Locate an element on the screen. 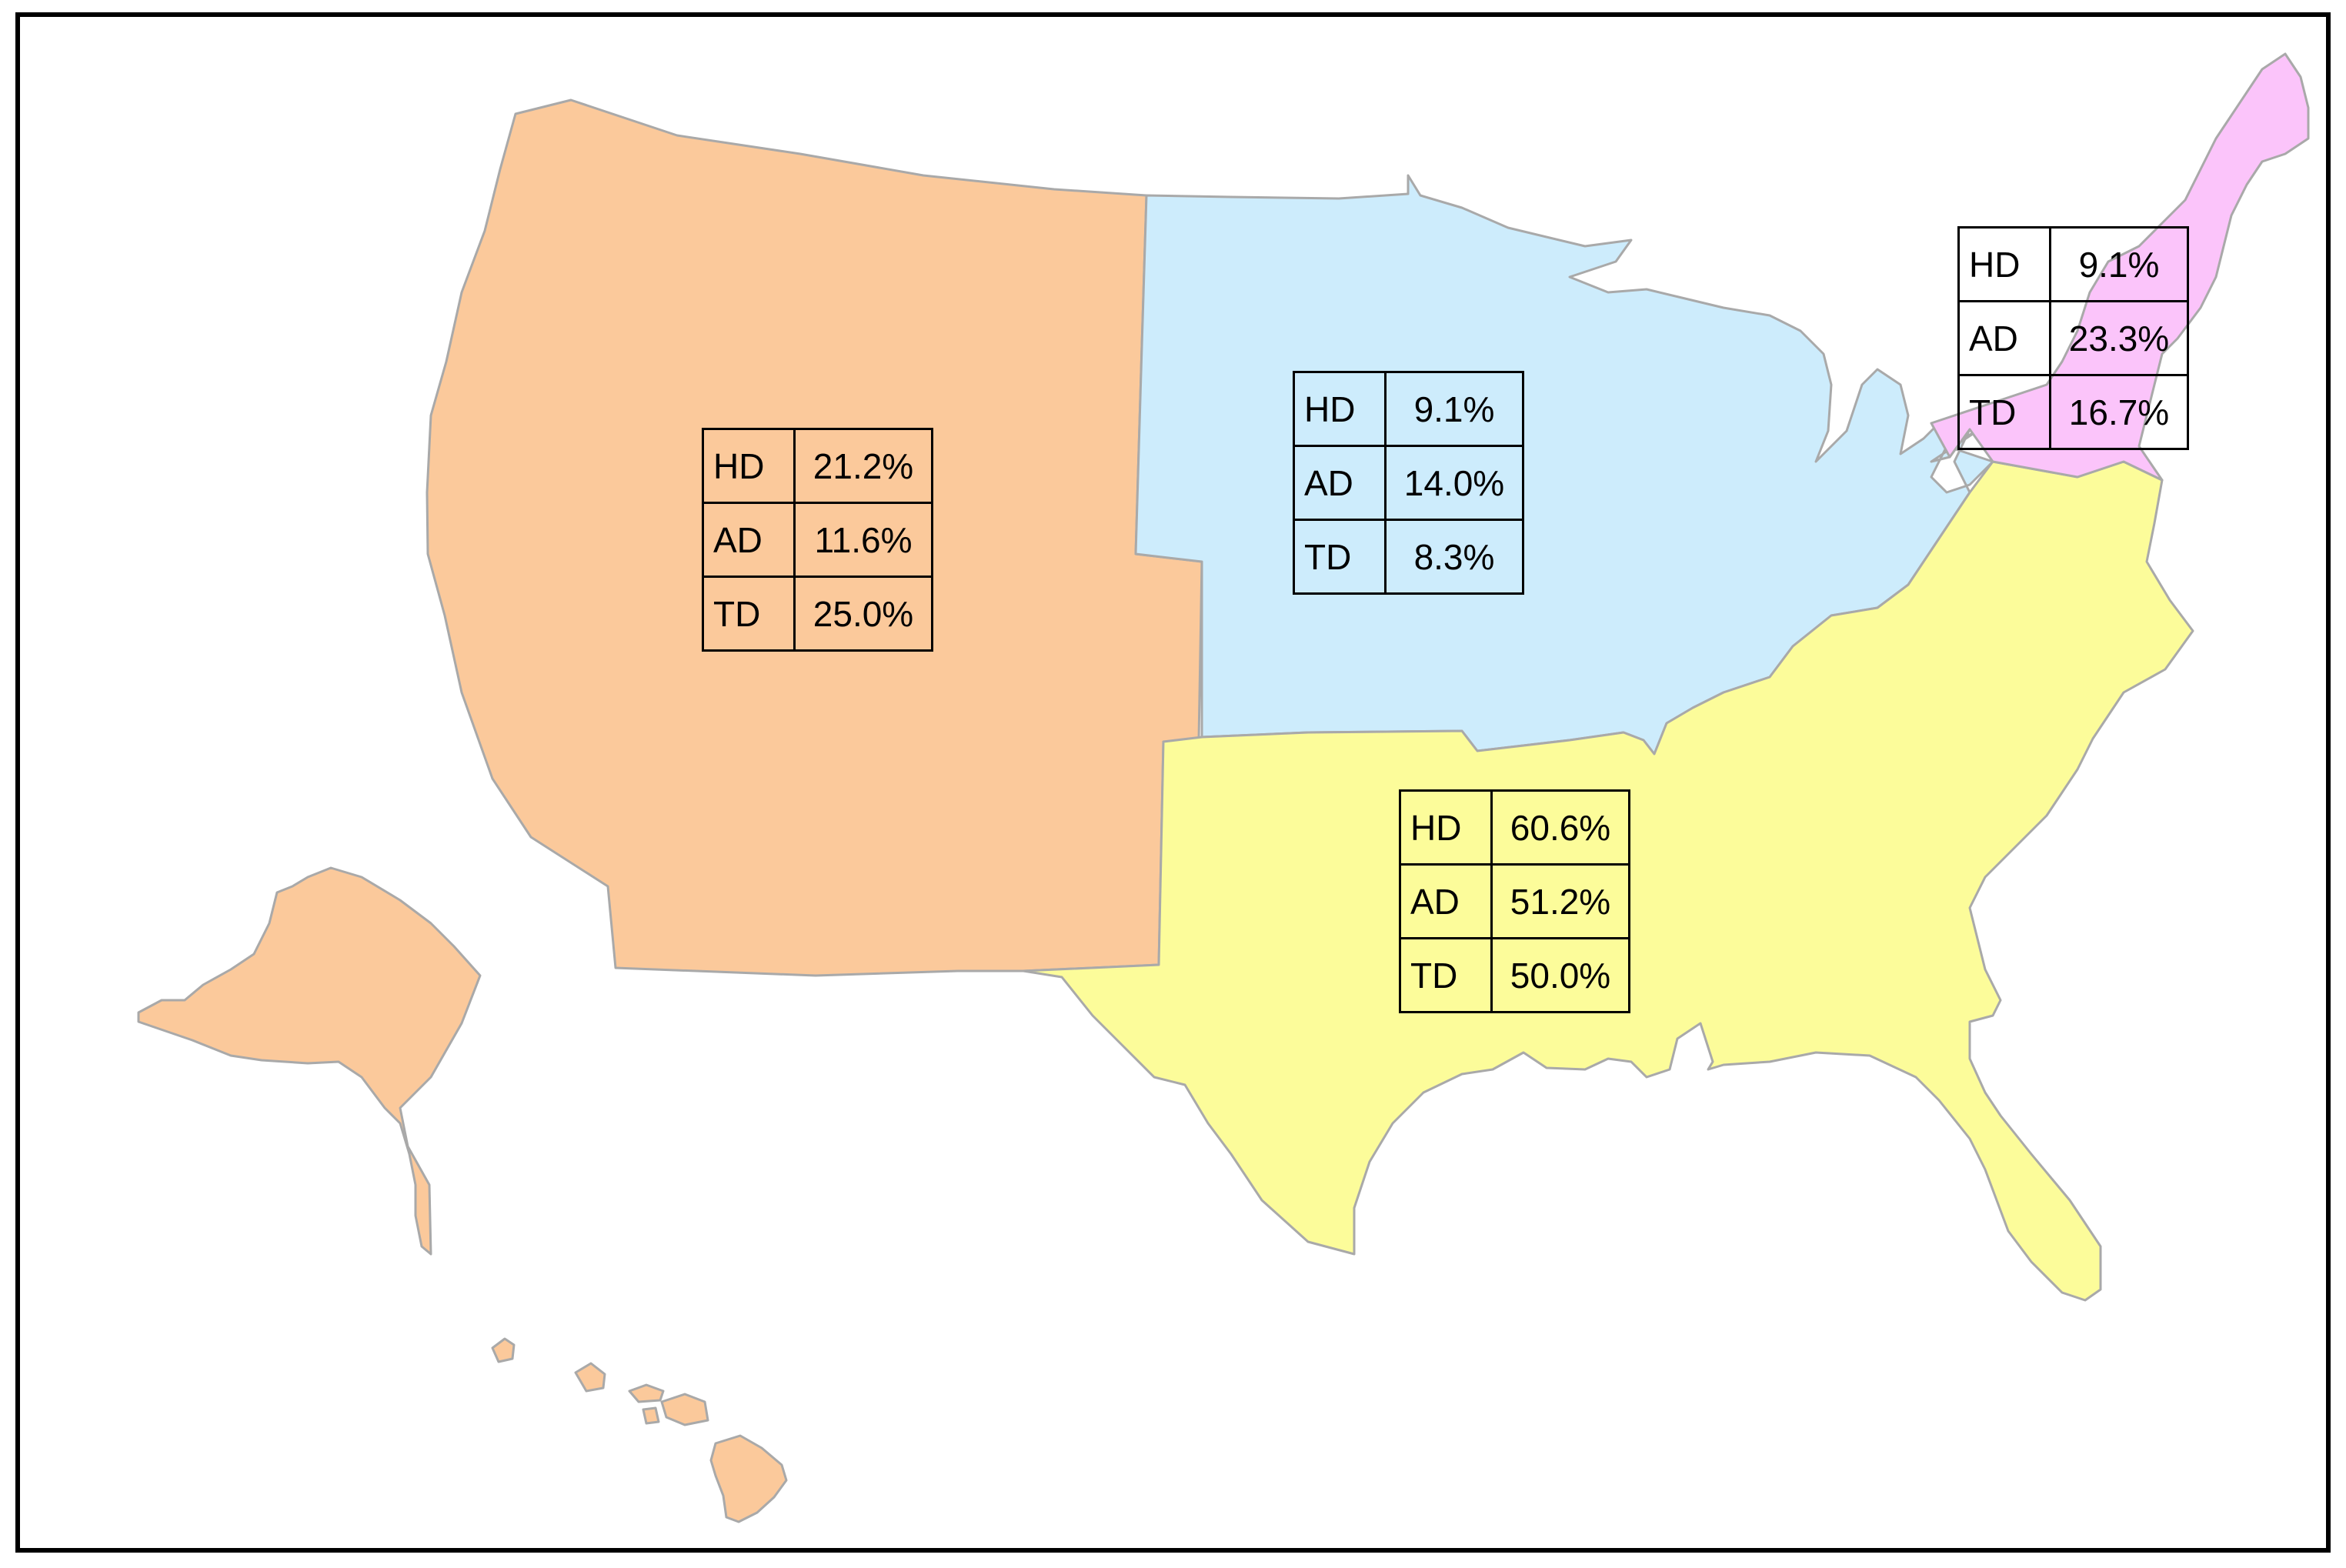 This screenshot has height=1568, width=2346. stats-row-ad: AD 23.3% is located at coordinates (2073, 338).